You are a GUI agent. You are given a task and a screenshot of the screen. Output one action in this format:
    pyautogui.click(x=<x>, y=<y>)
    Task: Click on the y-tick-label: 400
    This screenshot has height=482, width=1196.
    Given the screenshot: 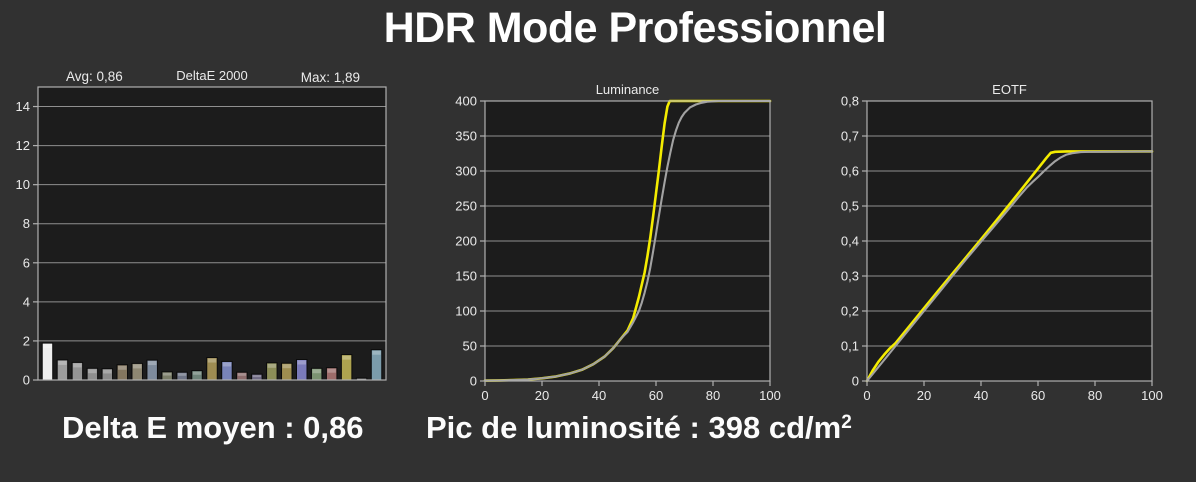 What is the action you would take?
    pyautogui.click(x=466, y=101)
    